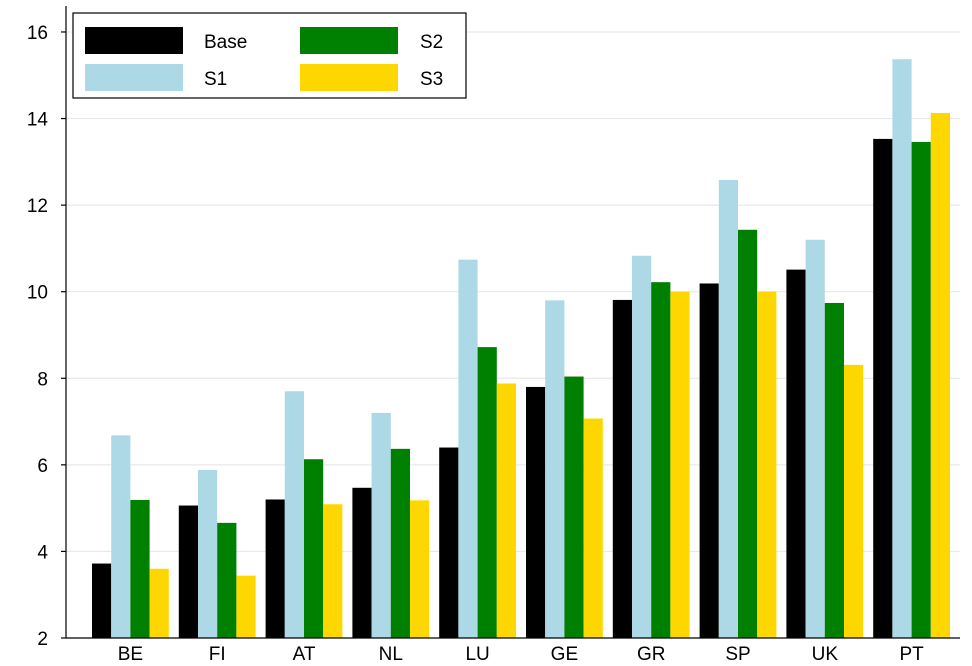 This screenshot has width=972, height=666. I want to click on bar-s2-be, so click(140, 568).